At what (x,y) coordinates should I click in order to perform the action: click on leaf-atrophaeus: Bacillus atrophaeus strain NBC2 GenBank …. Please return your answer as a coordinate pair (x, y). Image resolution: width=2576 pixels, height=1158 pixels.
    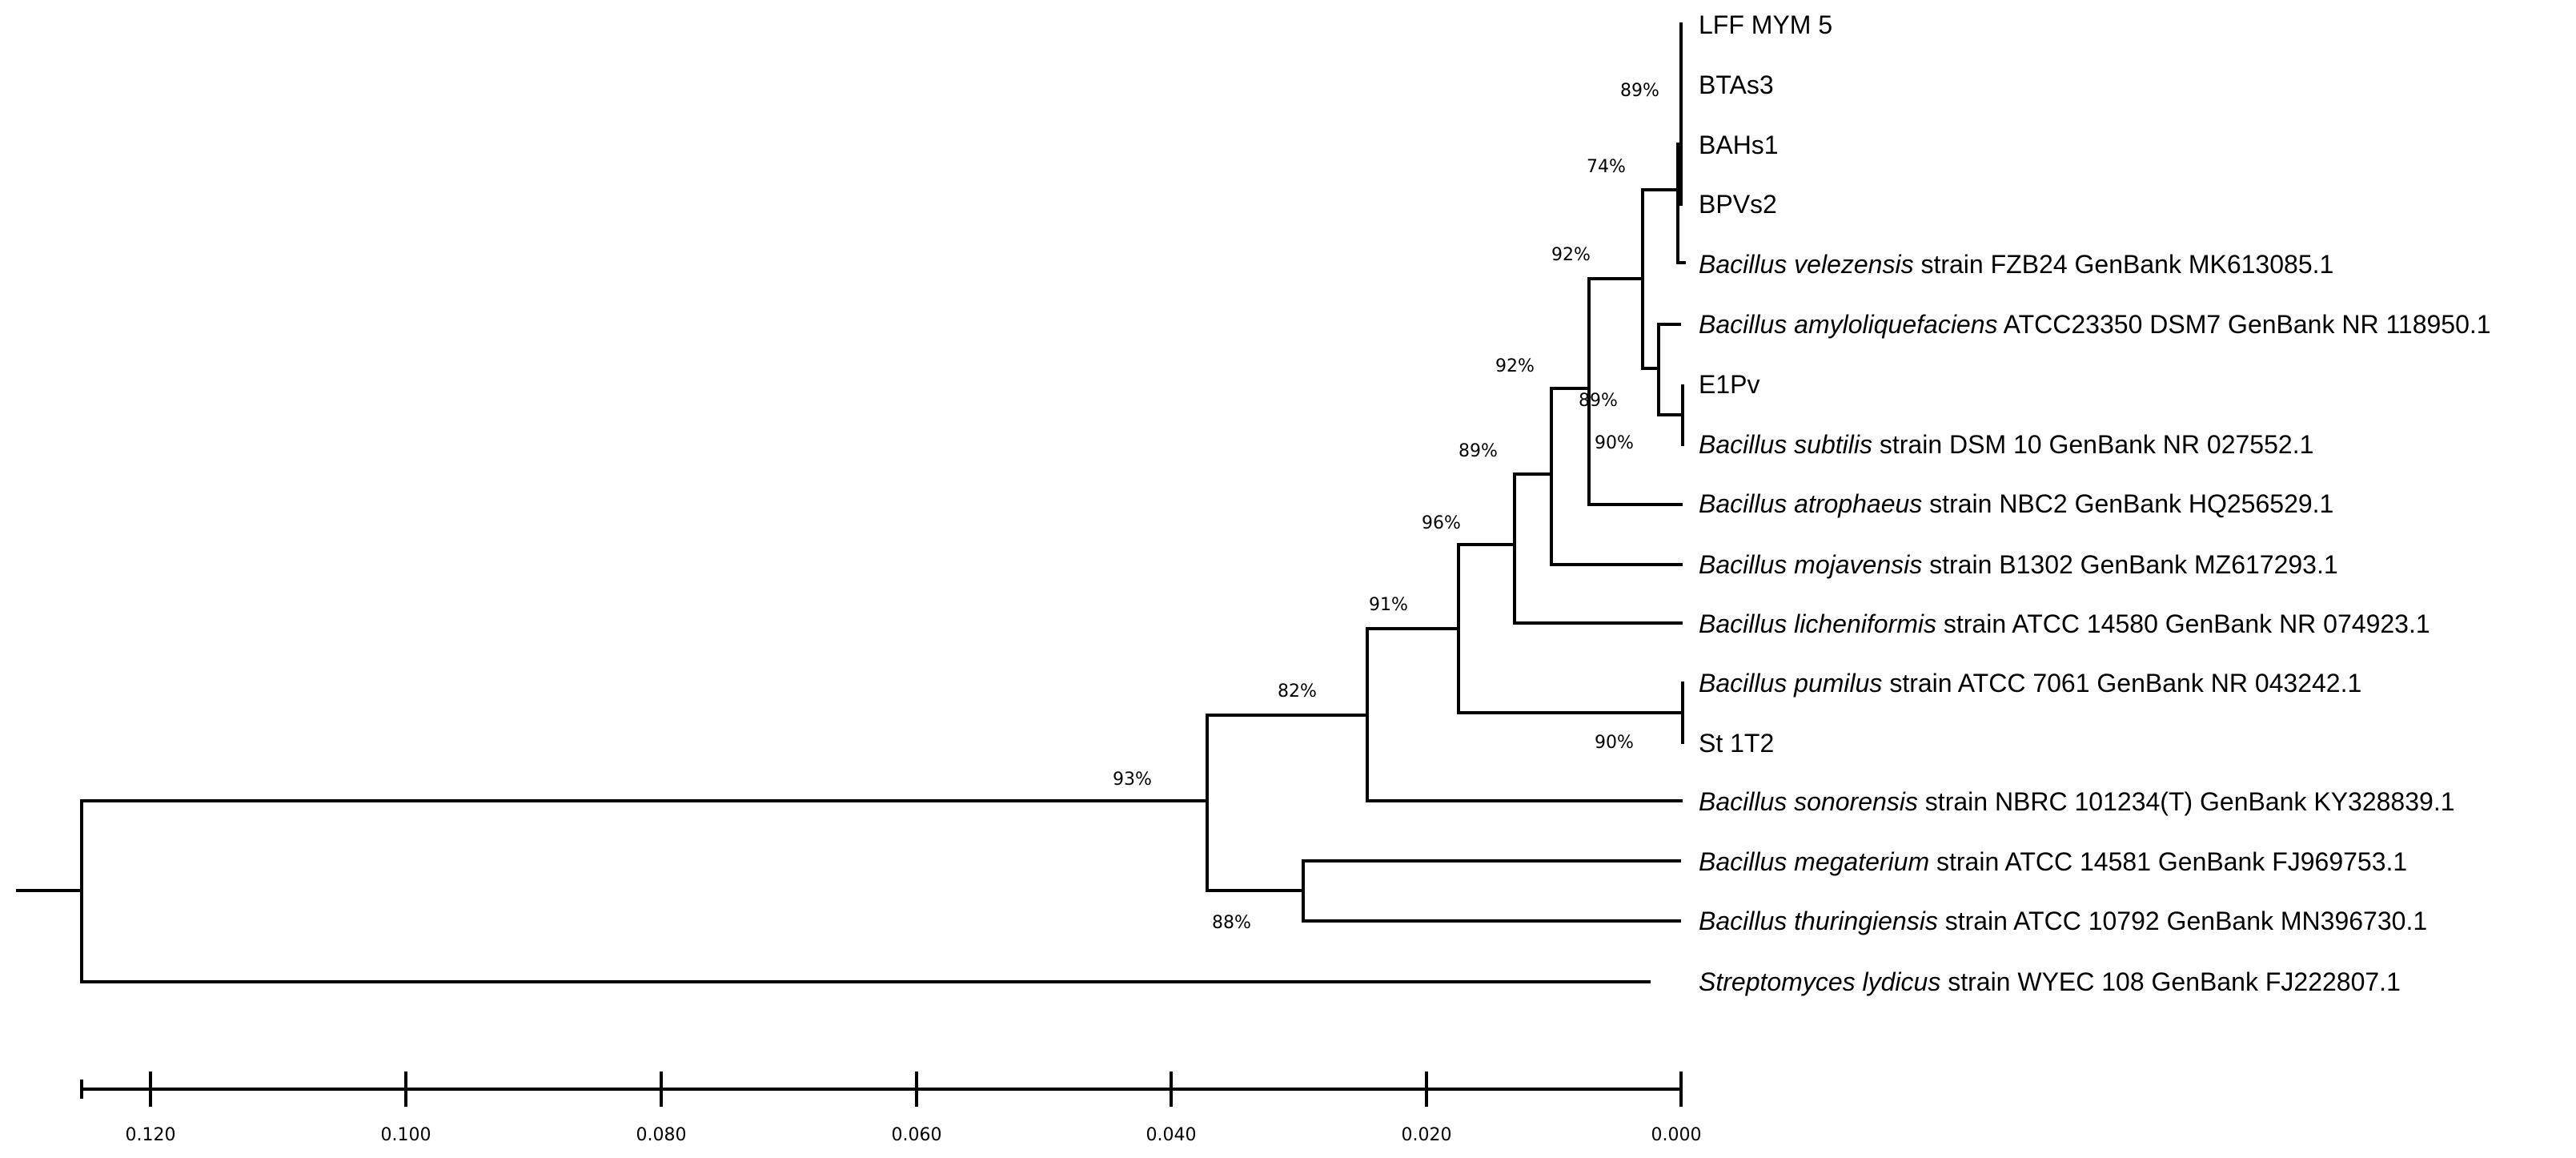
    Looking at the image, I should click on (2016, 503).